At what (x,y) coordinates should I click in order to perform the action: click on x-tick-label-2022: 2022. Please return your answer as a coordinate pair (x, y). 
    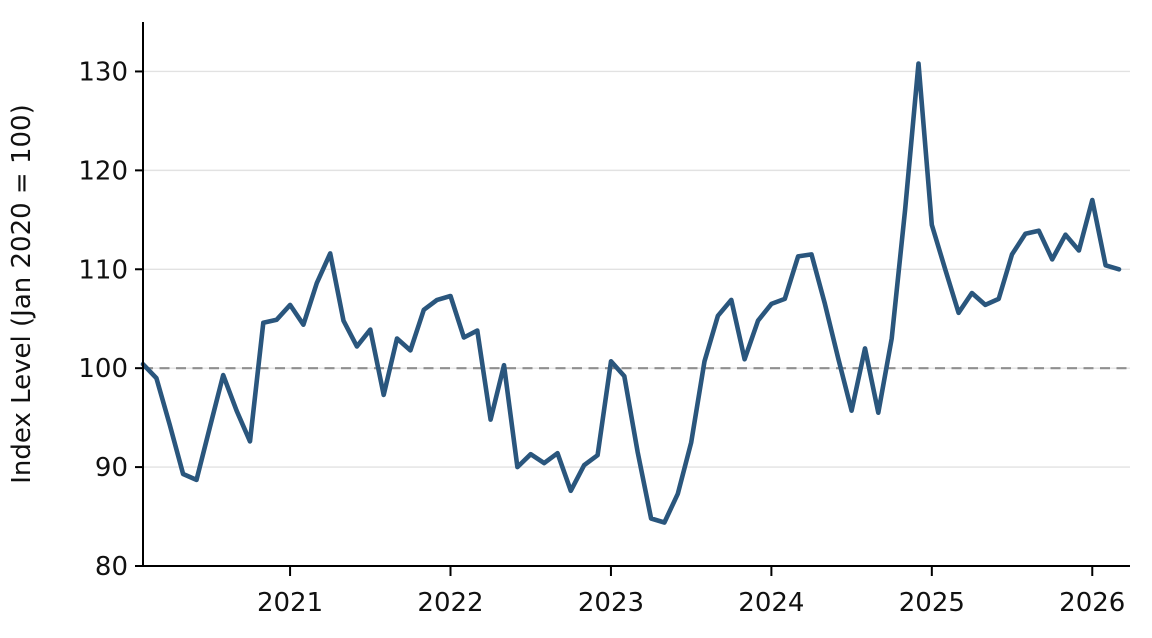
    Looking at the image, I should click on (450, 603).